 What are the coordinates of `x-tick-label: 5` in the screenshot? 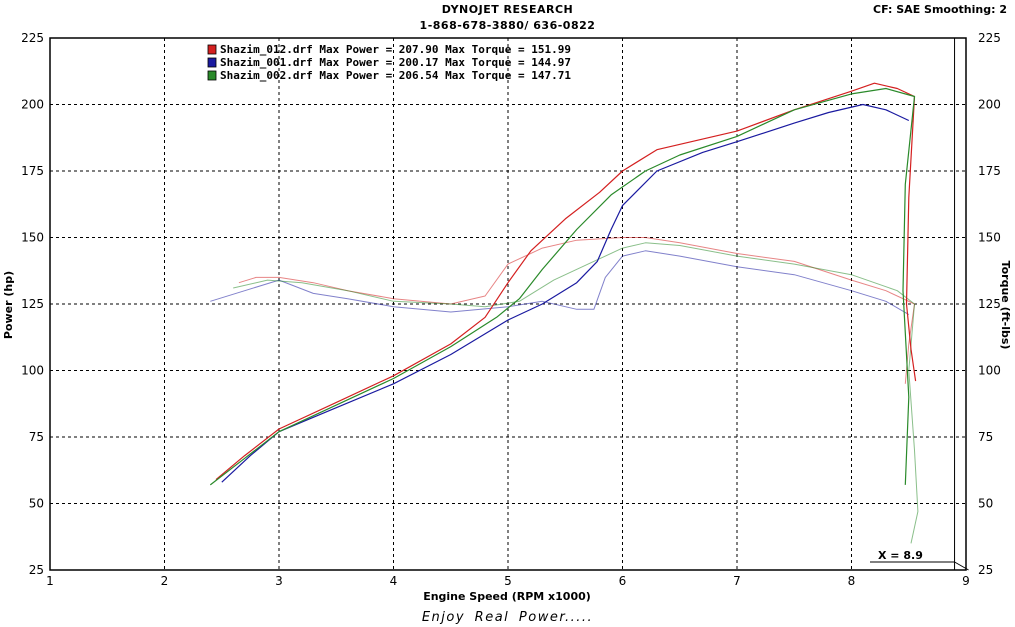 It's located at (508, 581).